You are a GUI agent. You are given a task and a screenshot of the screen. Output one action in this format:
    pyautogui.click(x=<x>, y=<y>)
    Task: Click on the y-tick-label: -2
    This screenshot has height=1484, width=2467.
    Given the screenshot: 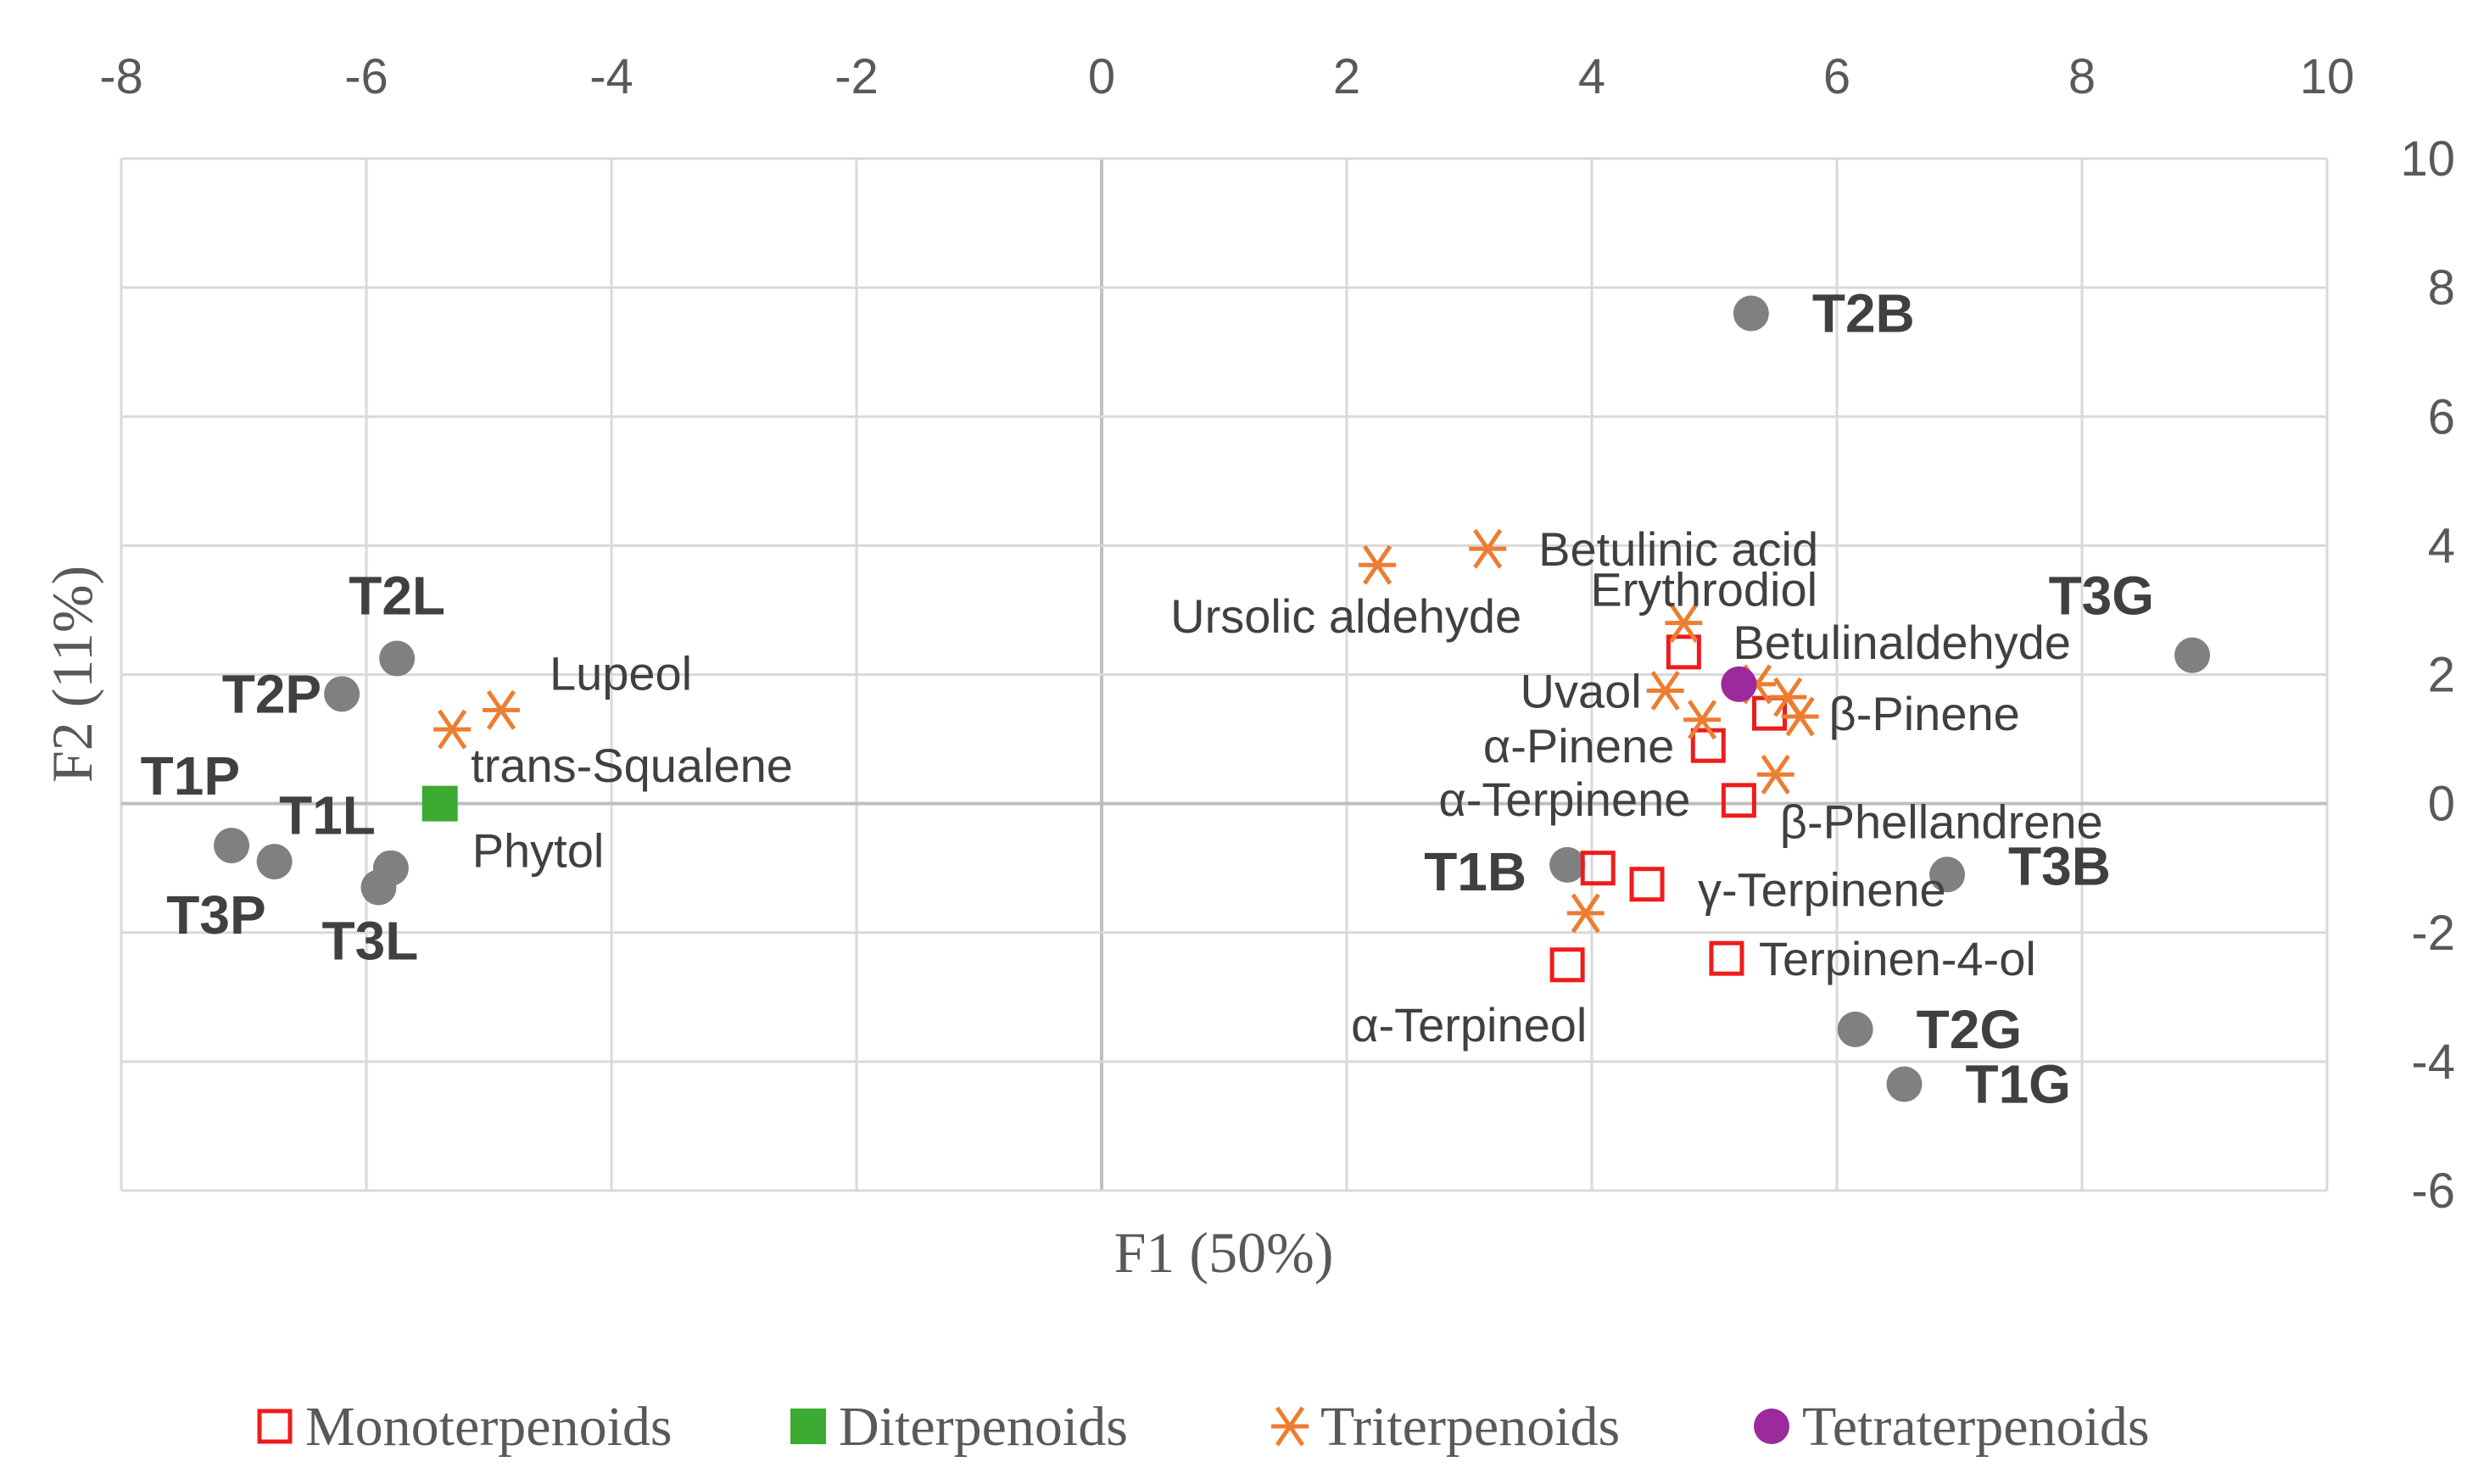 What is the action you would take?
    pyautogui.click(x=2433, y=933)
    